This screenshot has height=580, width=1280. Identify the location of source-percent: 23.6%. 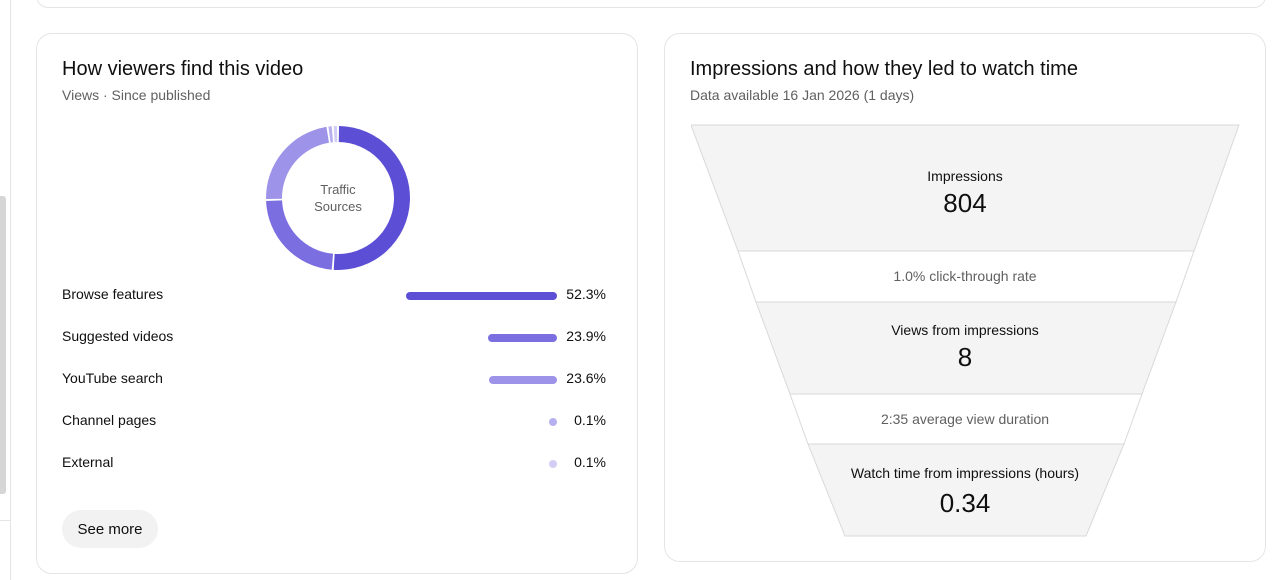
(586, 378).